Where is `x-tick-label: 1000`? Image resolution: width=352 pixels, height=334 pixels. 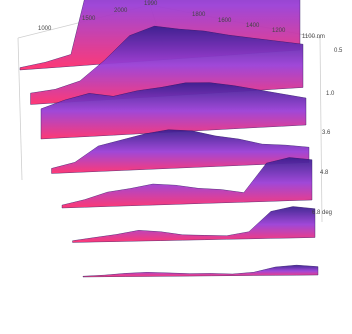
x-tick-label: 1000 is located at coordinates (45, 29).